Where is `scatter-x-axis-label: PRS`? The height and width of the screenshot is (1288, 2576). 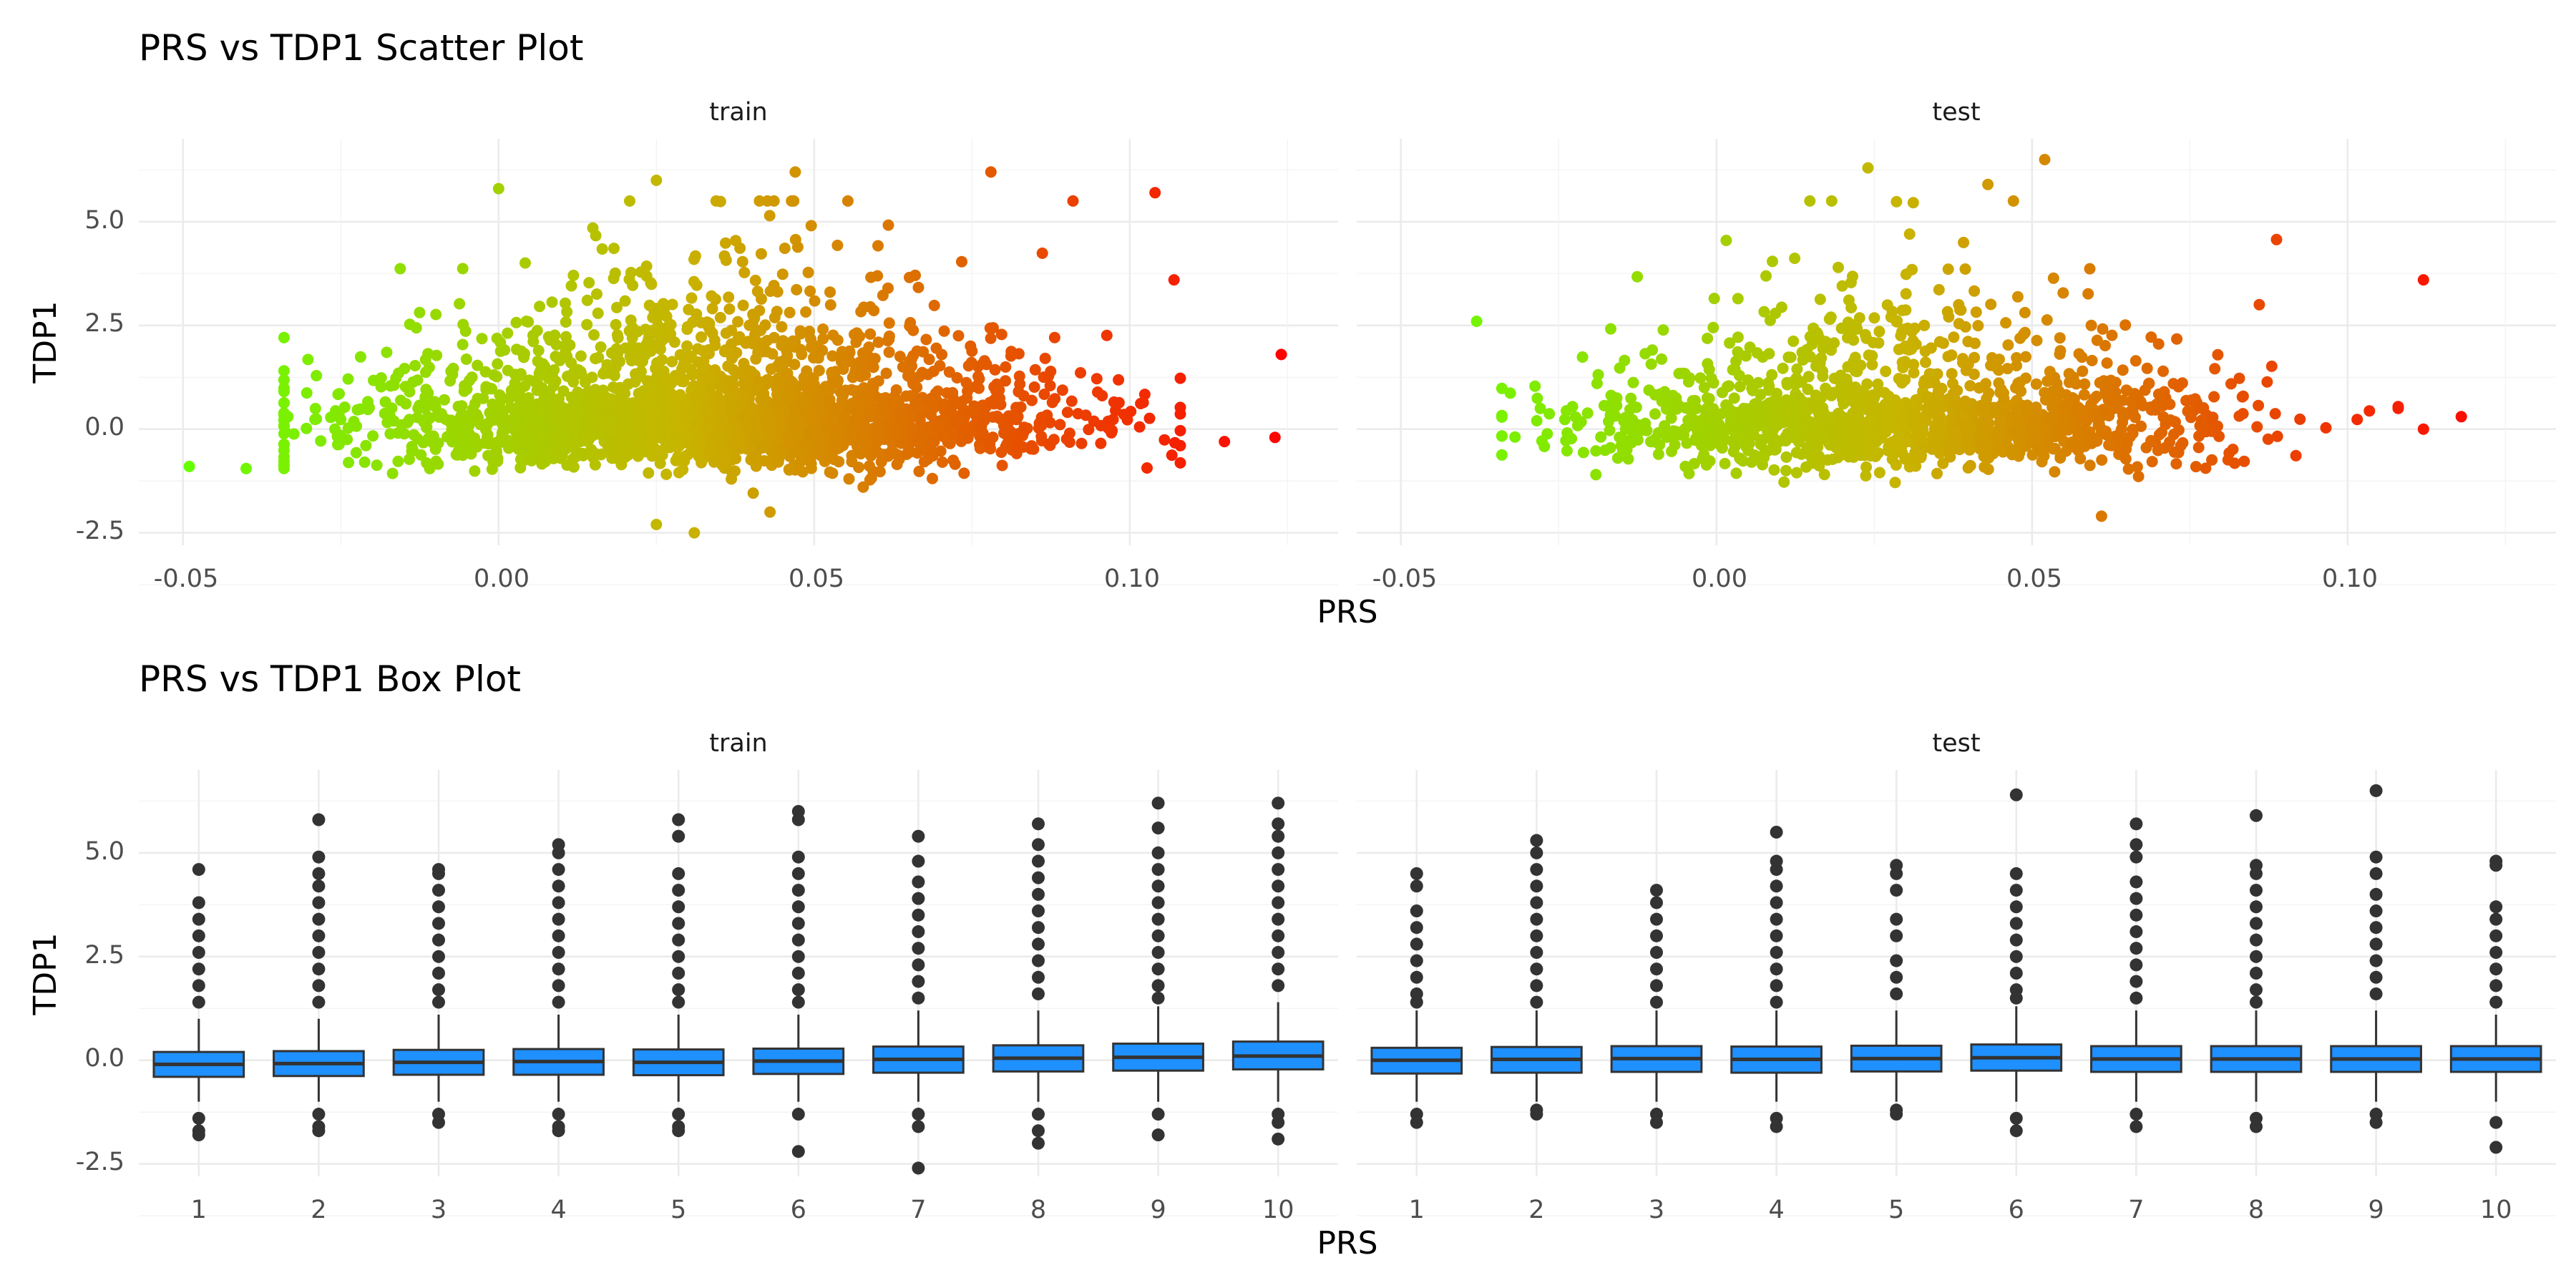
scatter-x-axis-label: PRS is located at coordinates (1347, 612).